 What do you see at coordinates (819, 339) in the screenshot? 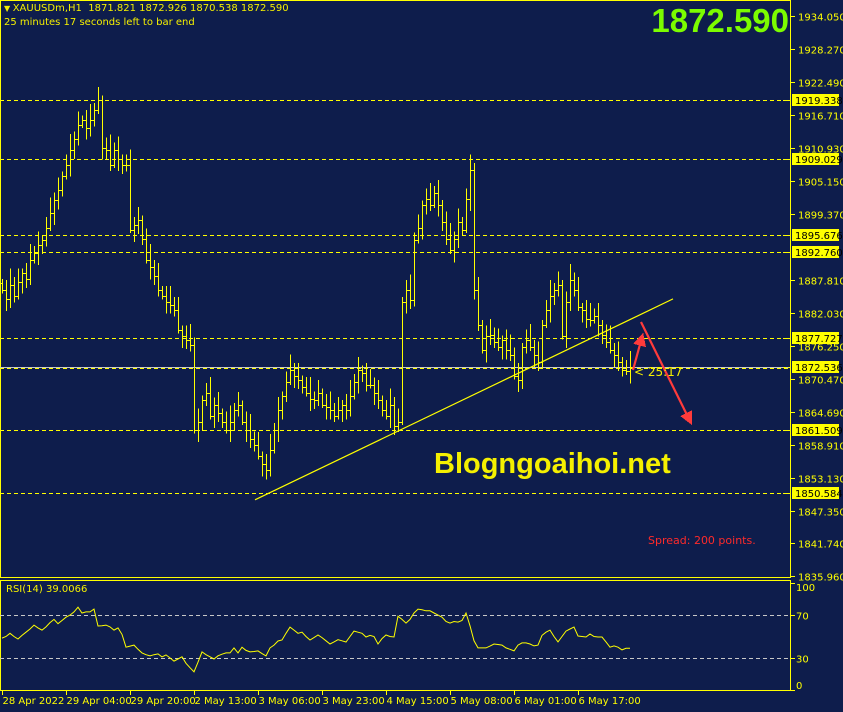
I see `level-label: 1877.727` at bounding box center [819, 339].